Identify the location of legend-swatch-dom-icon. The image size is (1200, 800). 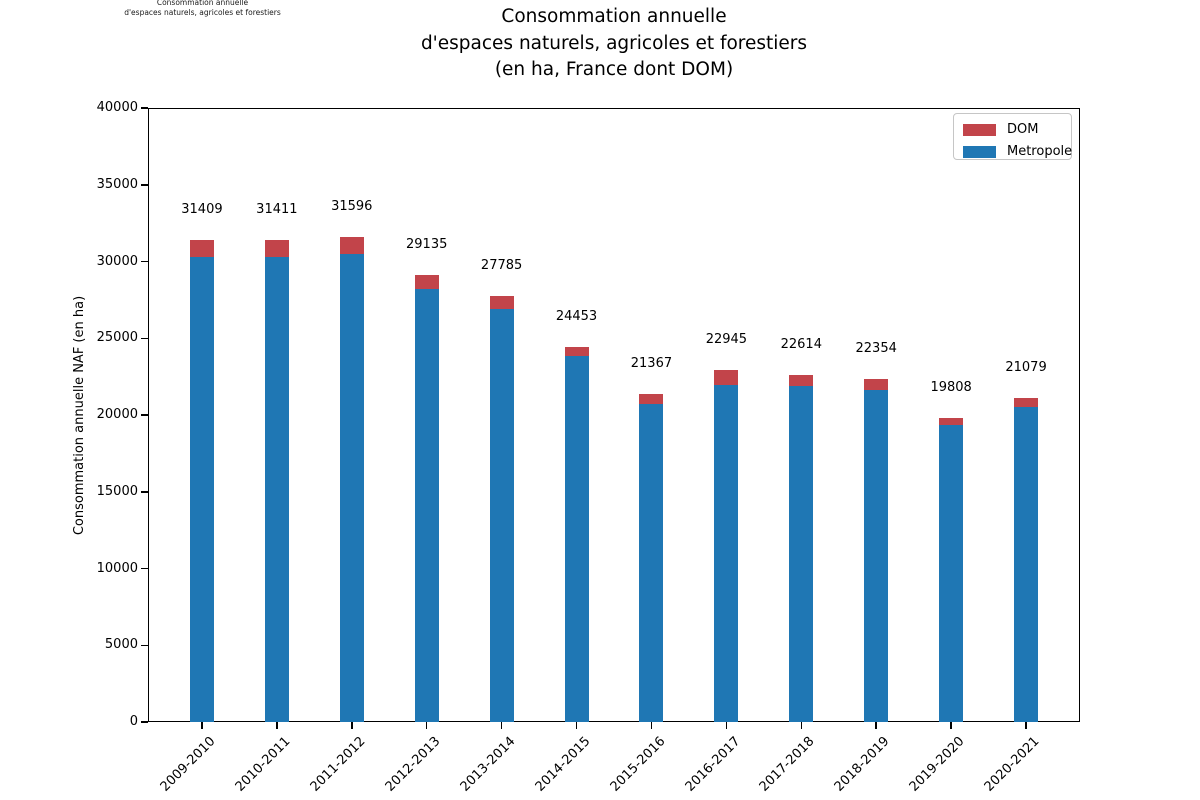
(979, 129).